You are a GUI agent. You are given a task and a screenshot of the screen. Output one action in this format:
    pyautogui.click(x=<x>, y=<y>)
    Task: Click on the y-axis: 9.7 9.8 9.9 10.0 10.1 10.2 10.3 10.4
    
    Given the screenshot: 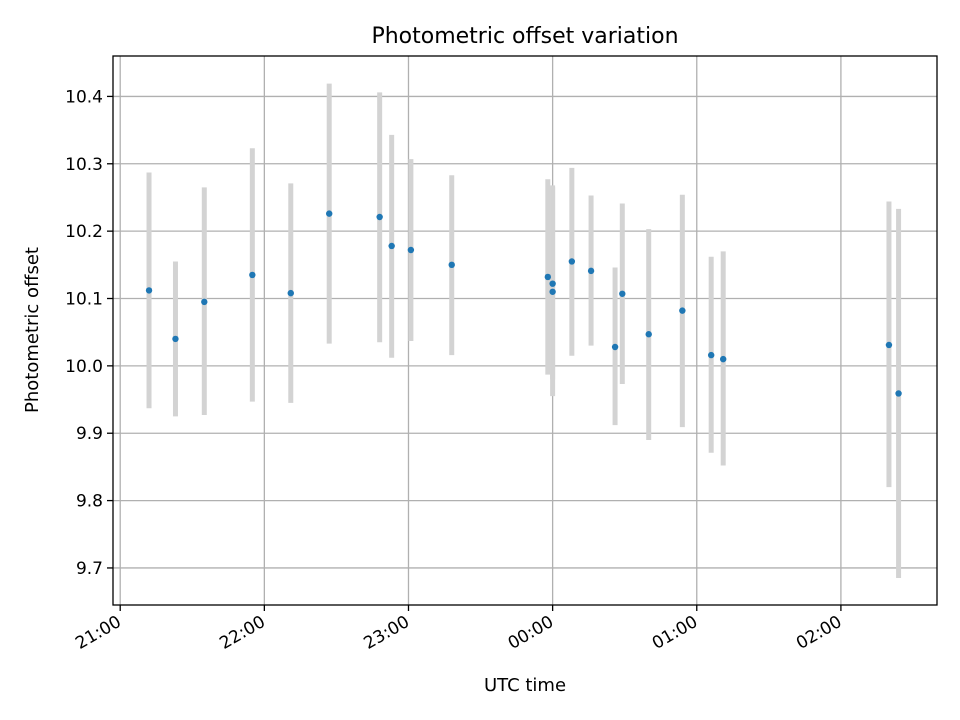 What is the action you would take?
    pyautogui.click(x=89, y=333)
    